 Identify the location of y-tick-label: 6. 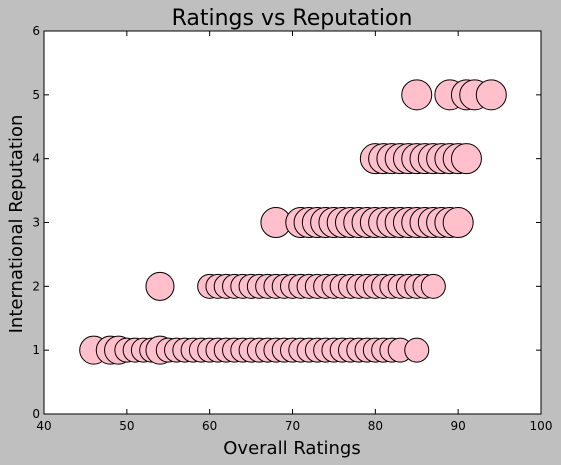
(36, 31).